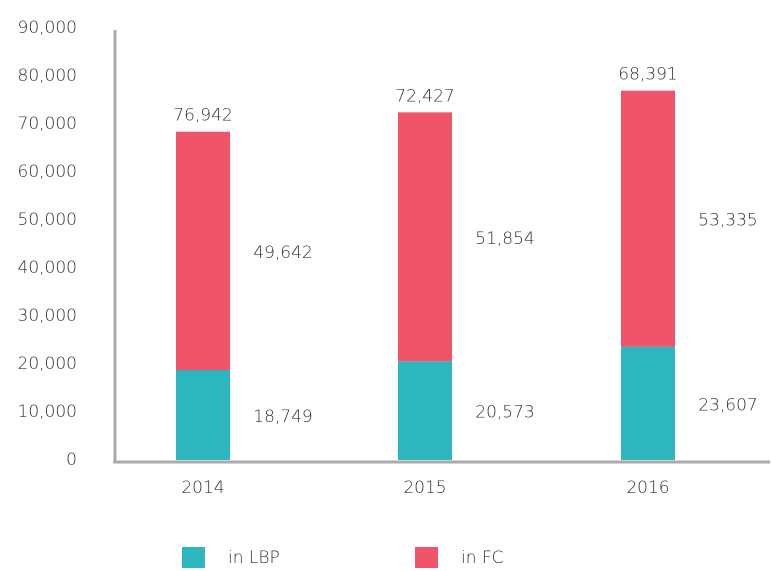  Describe the element at coordinates (424, 488) in the screenshot. I see `x-tick-label: 2015` at that location.